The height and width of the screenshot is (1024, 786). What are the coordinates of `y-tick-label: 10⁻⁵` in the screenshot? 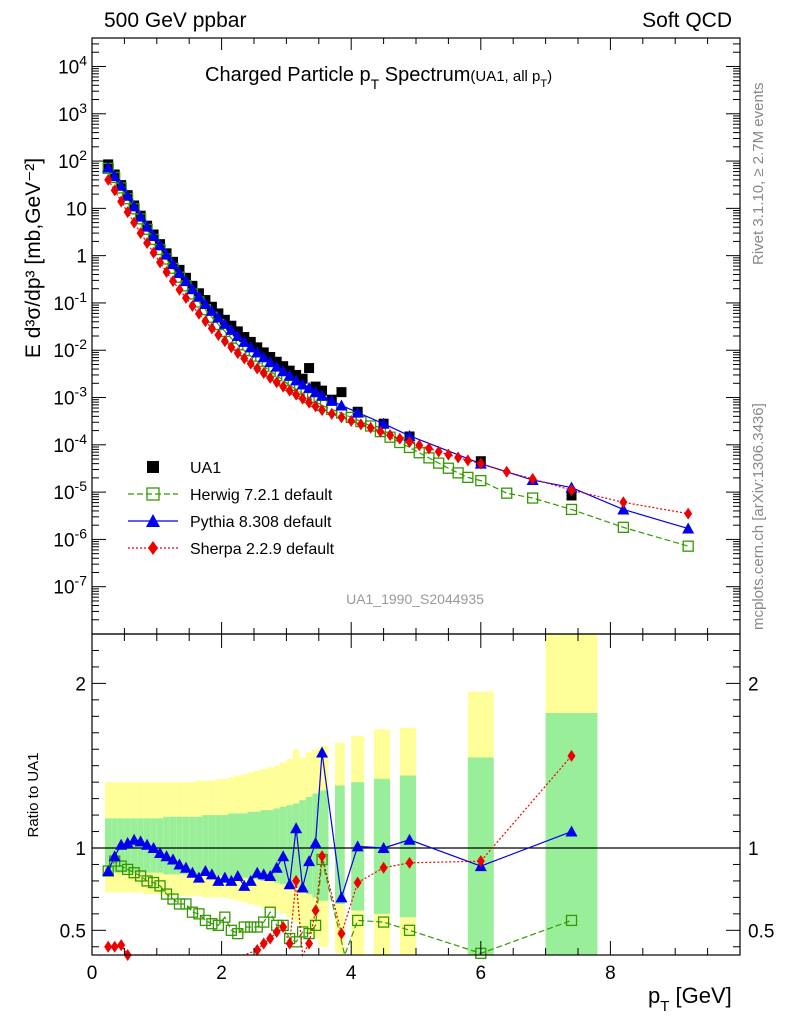 It's located at (70, 491).